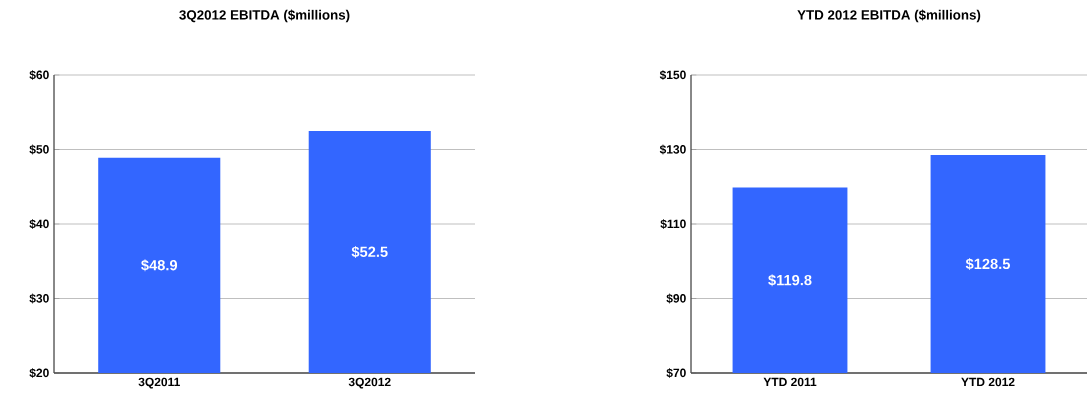 Image resolution: width=1091 pixels, height=401 pixels. I want to click on data-label: $128.5, so click(988, 264).